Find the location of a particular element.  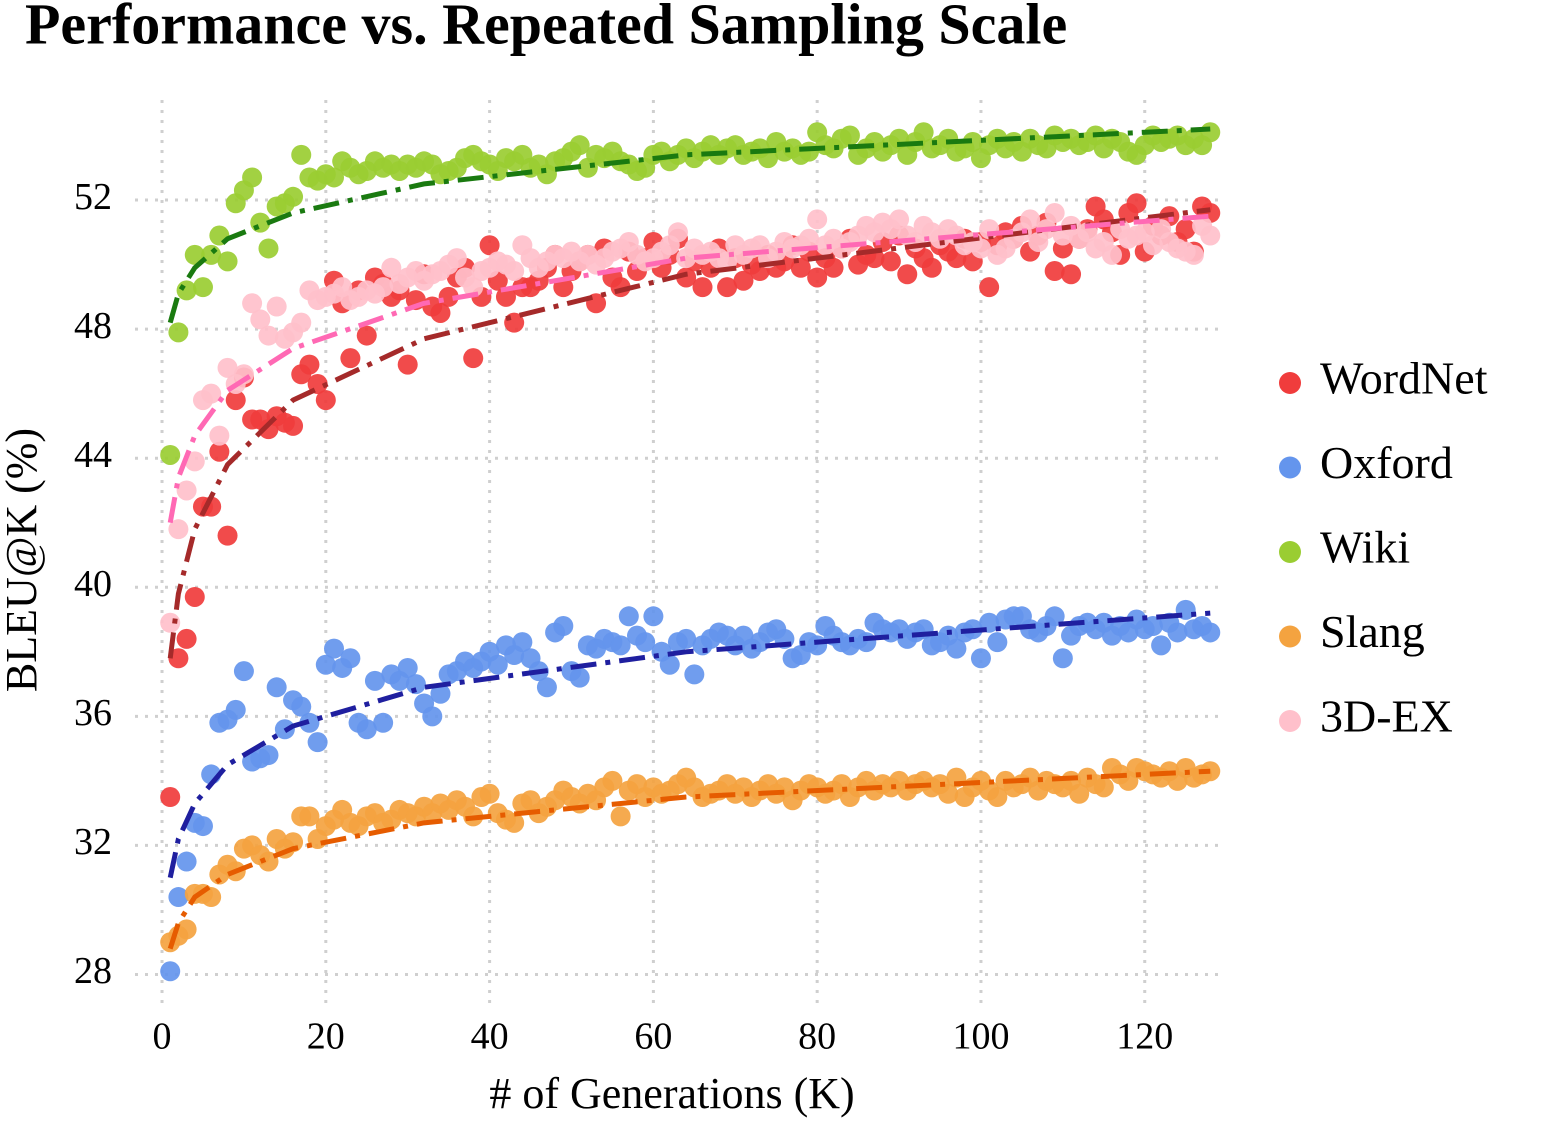

series-points is located at coordinates (690, 855).